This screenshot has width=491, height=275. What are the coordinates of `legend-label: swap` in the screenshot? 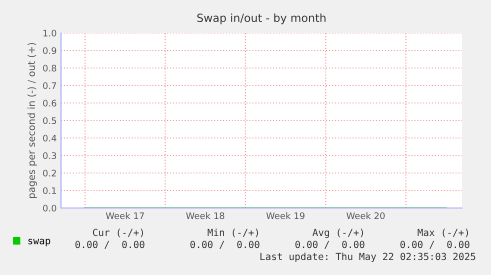 It's located at (39, 242).